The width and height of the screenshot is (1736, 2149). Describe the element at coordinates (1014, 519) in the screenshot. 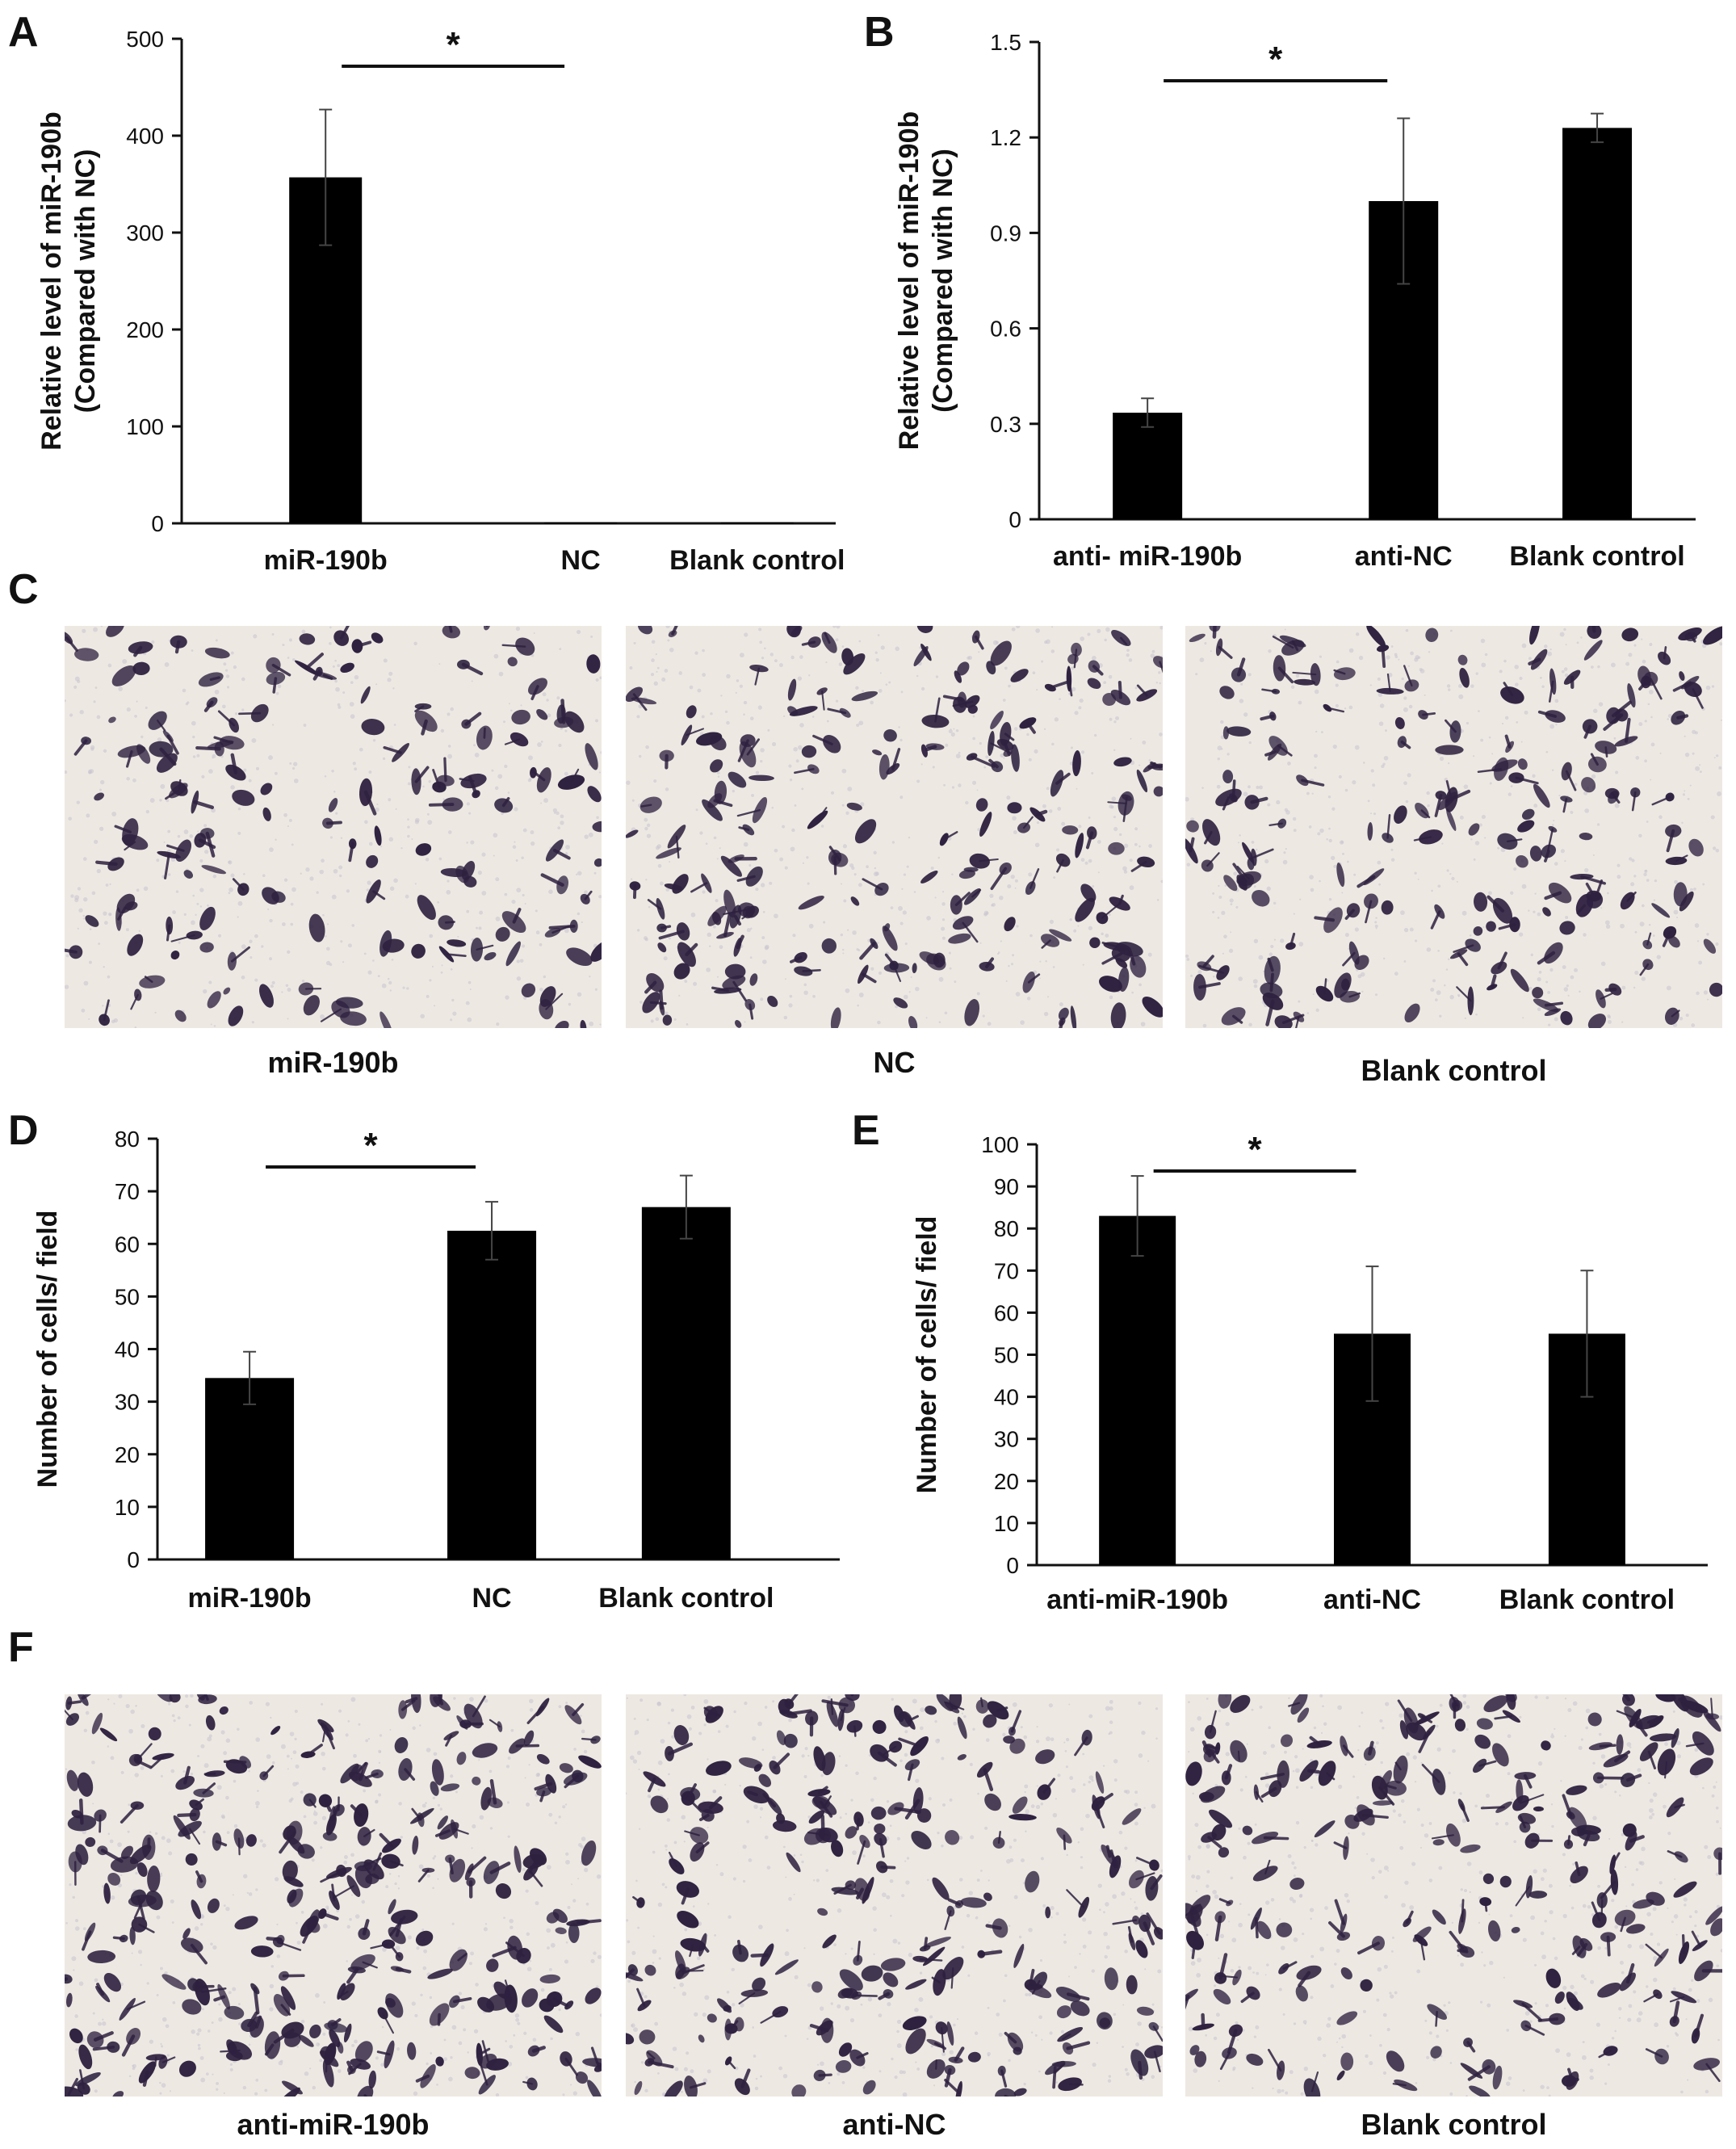

I see `y-tick-label: 0` at that location.